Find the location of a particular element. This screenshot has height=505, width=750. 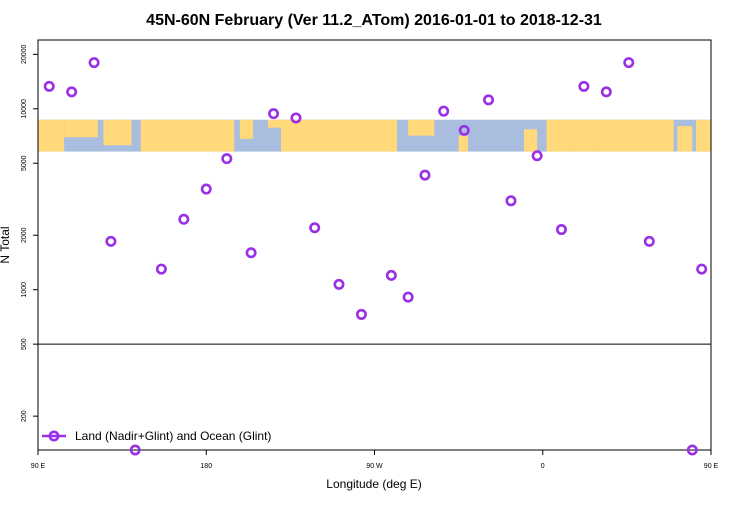

y-tick-label: 20000 is located at coordinates (24, 54).